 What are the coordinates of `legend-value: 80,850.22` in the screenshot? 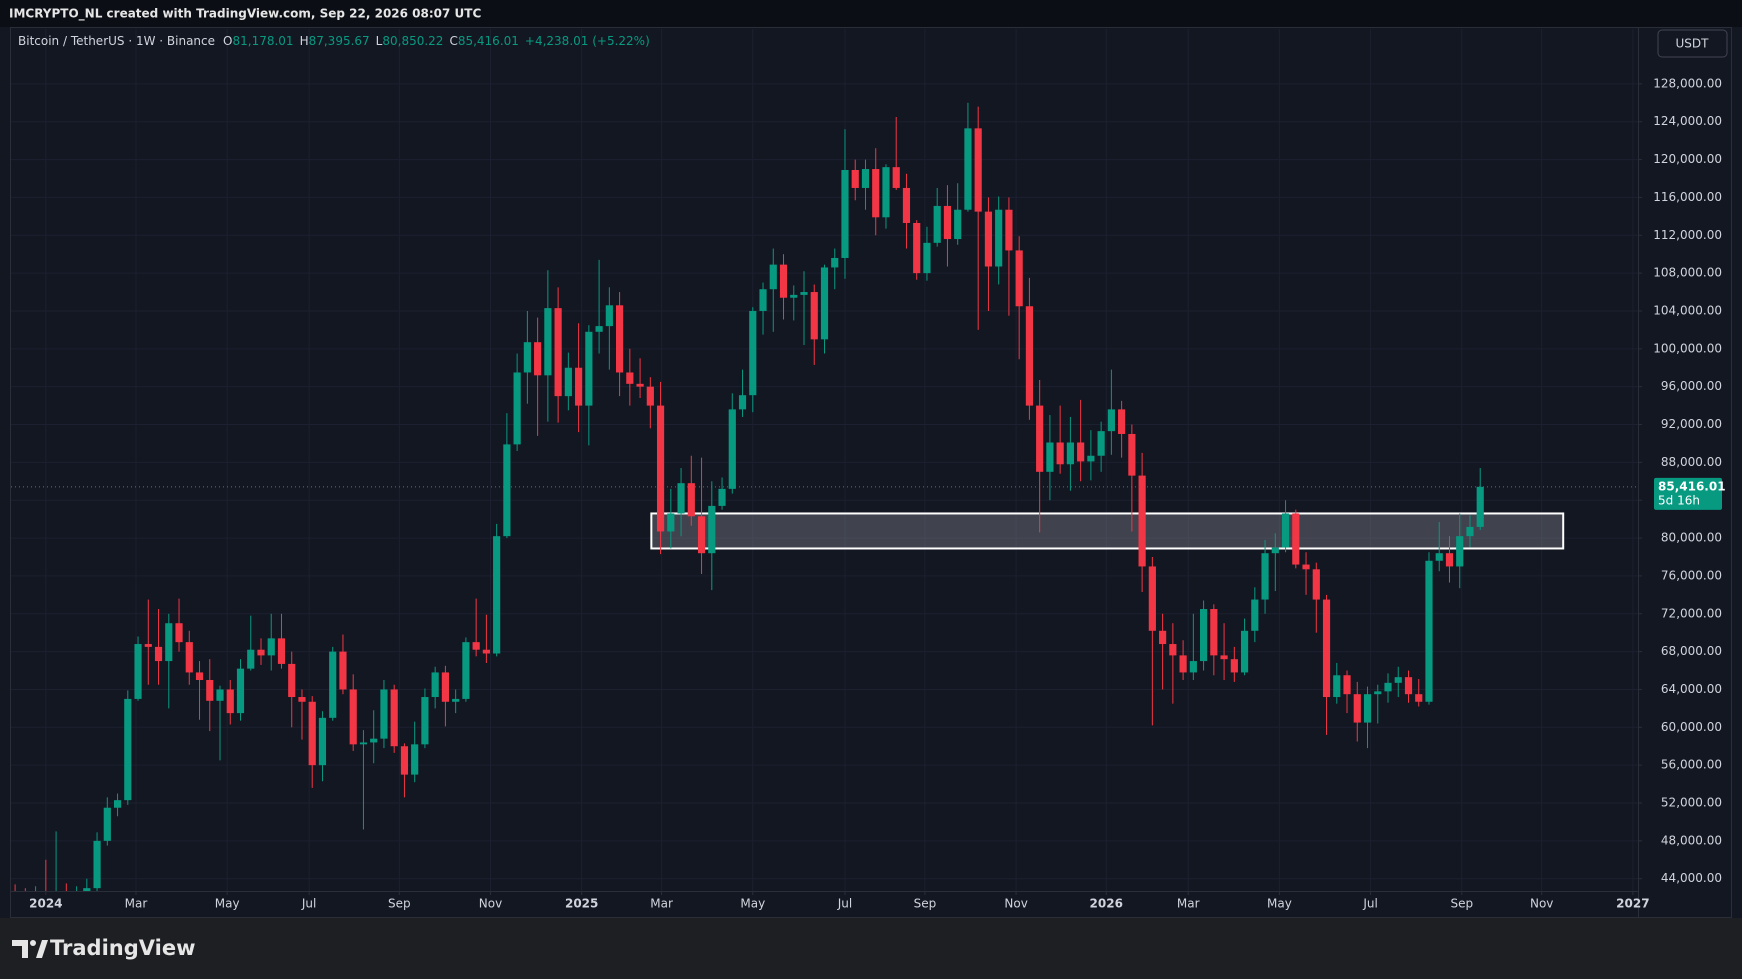 It's located at (412, 41).